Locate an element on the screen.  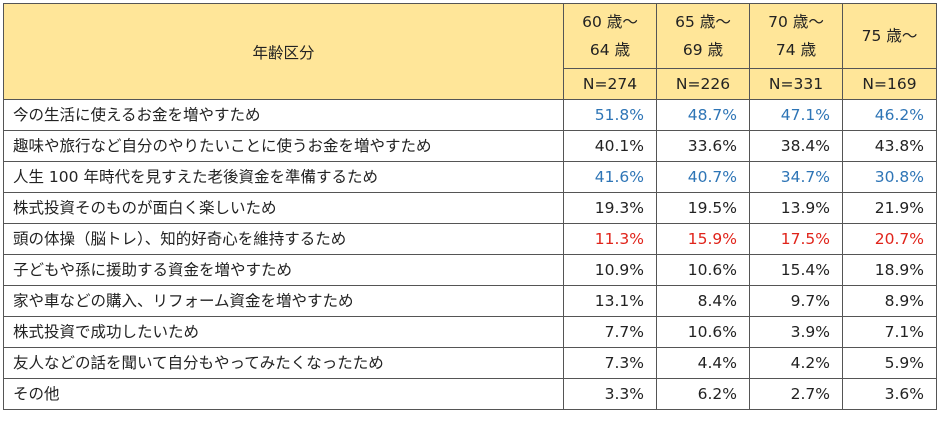
value-cell: 8.9% is located at coordinates (889, 301).